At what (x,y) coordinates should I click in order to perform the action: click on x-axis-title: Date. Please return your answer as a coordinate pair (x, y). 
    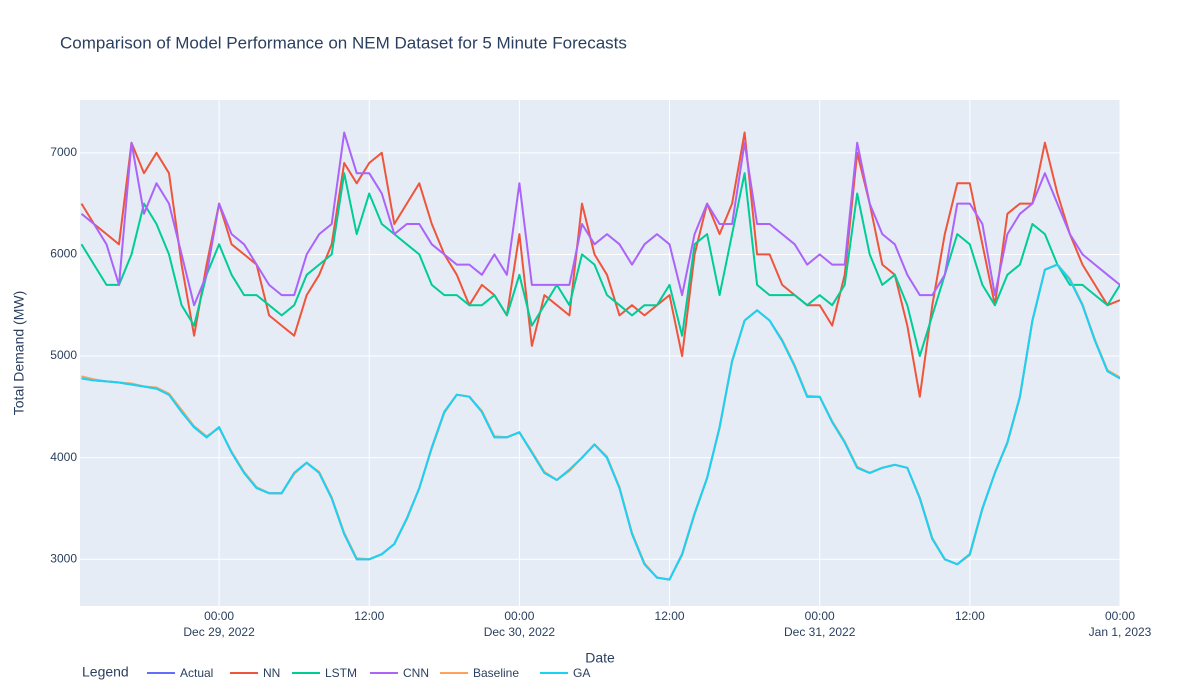
    Looking at the image, I should click on (600, 658).